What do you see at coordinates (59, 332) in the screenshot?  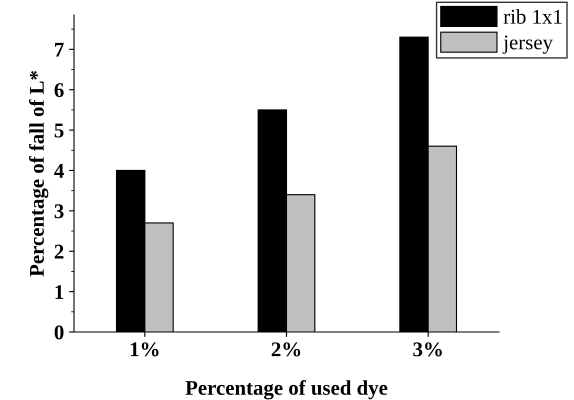 I see `y-tick-label: 0` at bounding box center [59, 332].